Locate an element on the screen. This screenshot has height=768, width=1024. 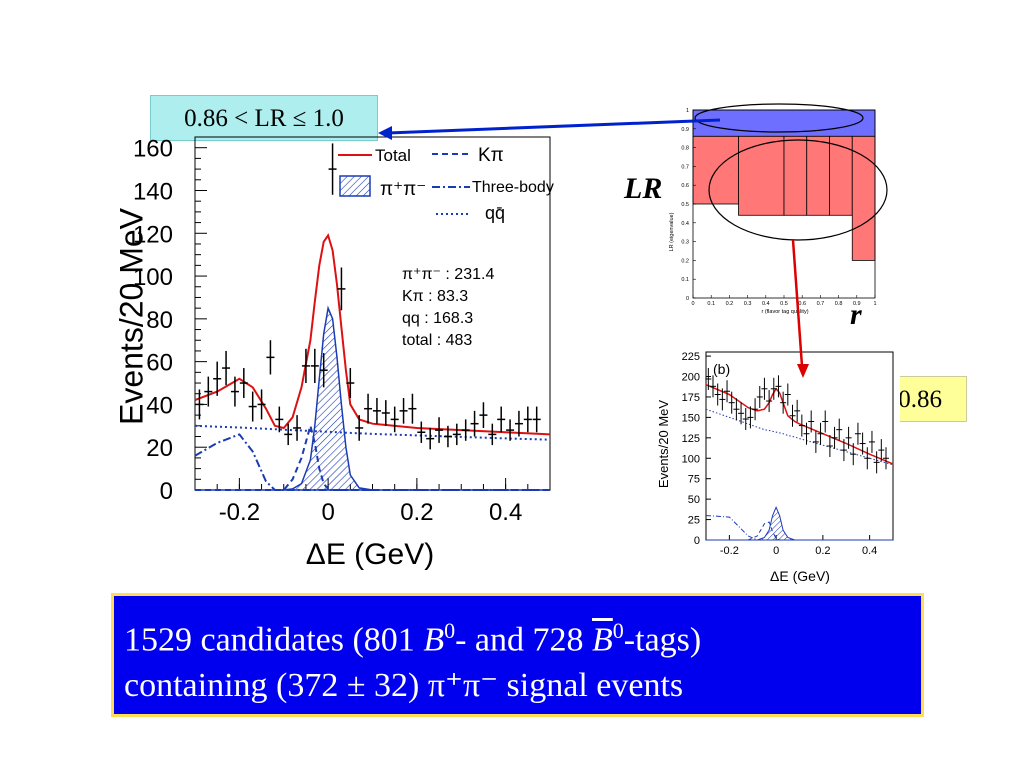
blue-arrow is located at coordinates (554, 126).